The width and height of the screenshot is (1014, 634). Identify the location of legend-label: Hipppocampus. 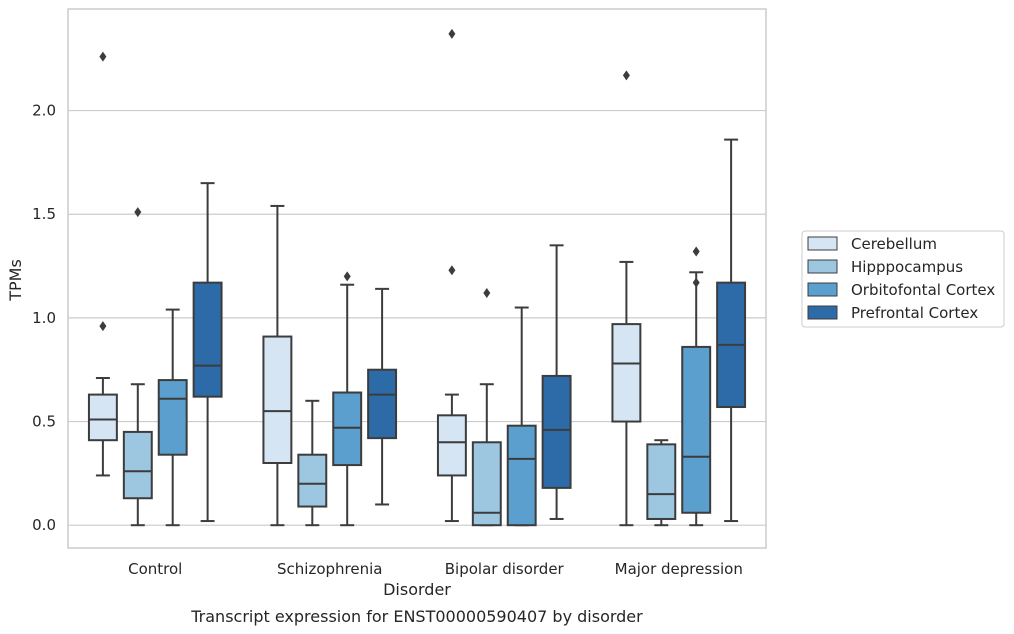
(907, 267).